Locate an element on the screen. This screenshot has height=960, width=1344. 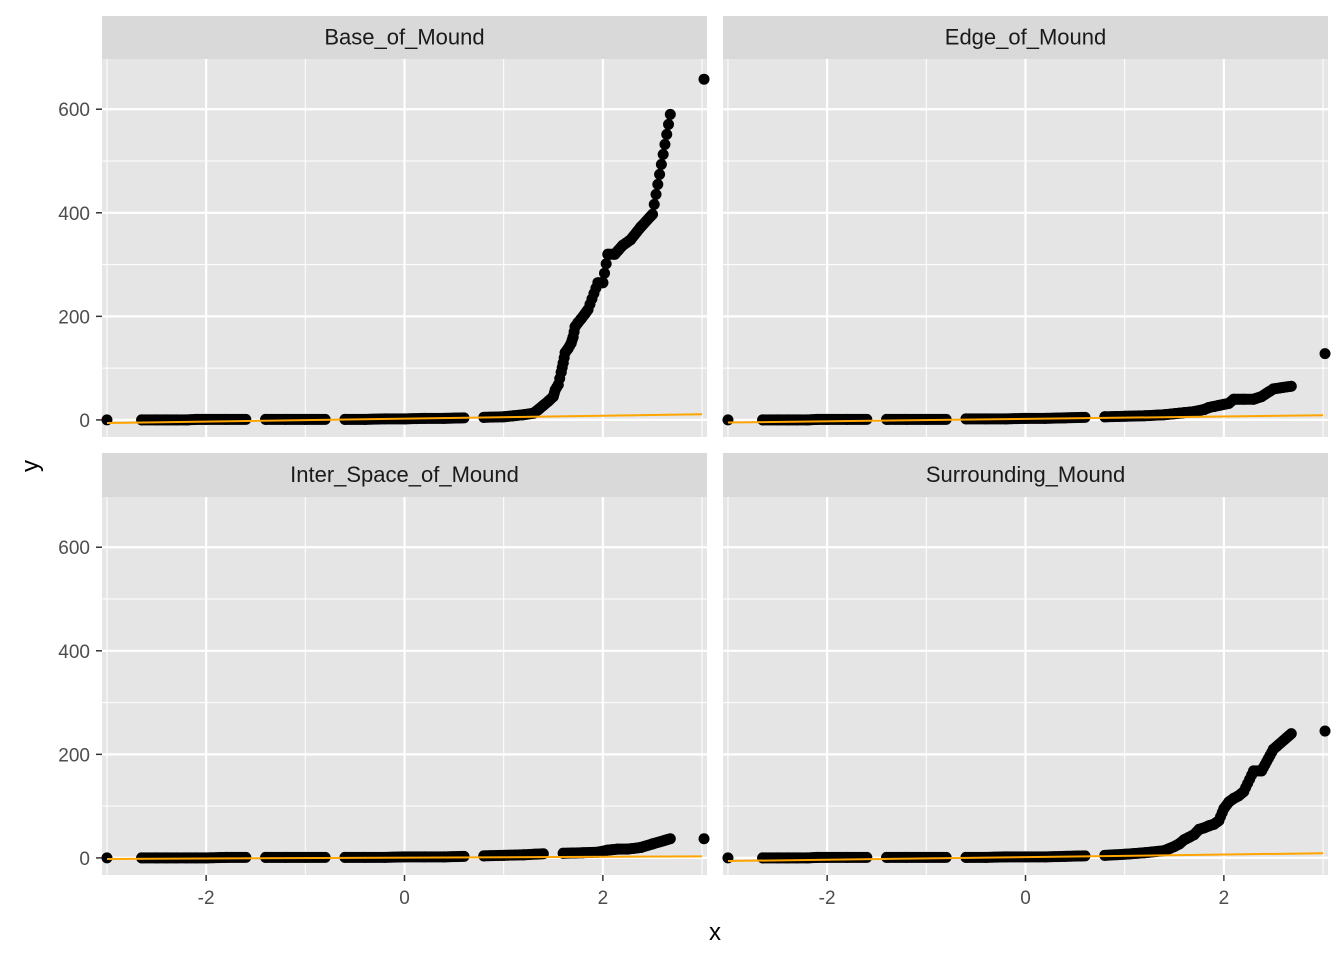
y-axis: 0 200 400 600 0 200 400 600 is located at coordinates (80, 485).